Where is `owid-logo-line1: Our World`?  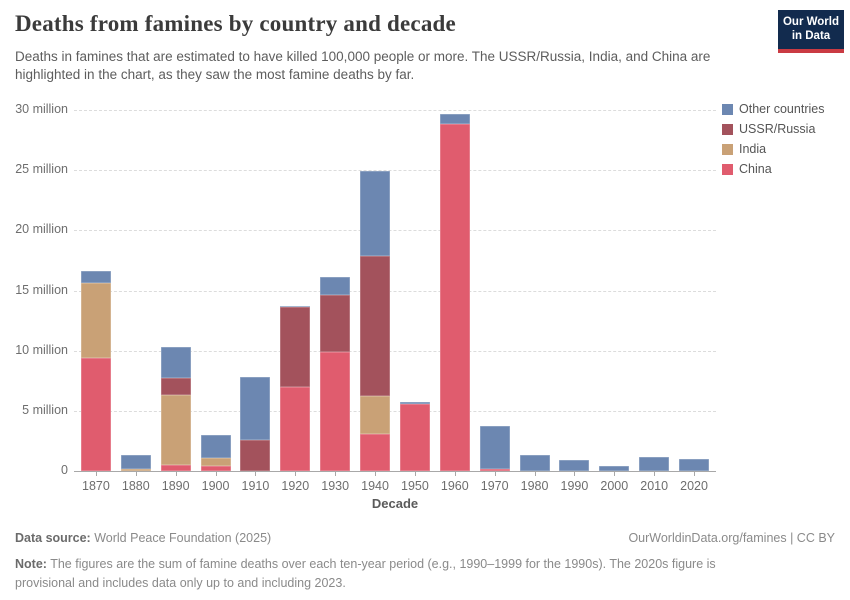
owid-logo-line1: Our World is located at coordinates (810, 22).